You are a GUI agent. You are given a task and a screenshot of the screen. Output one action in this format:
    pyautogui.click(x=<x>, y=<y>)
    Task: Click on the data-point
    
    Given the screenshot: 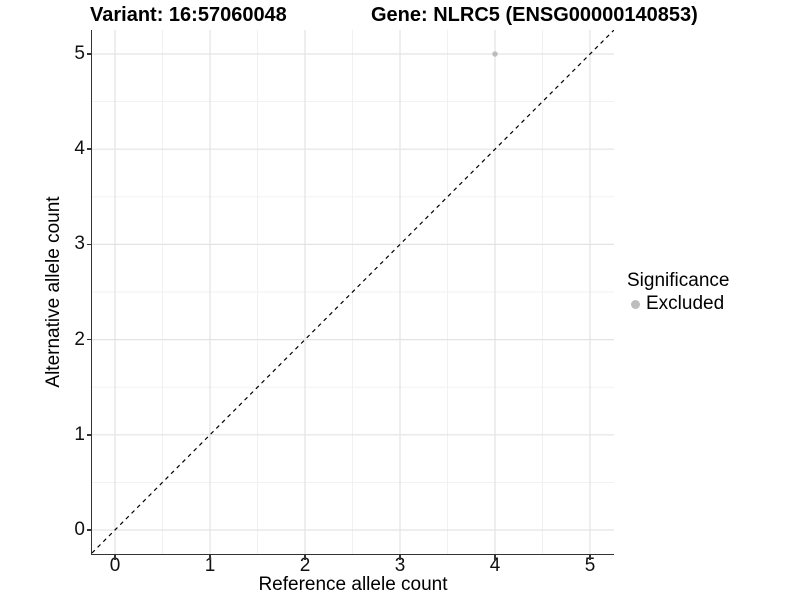 What is the action you would take?
    pyautogui.click(x=494, y=54)
    